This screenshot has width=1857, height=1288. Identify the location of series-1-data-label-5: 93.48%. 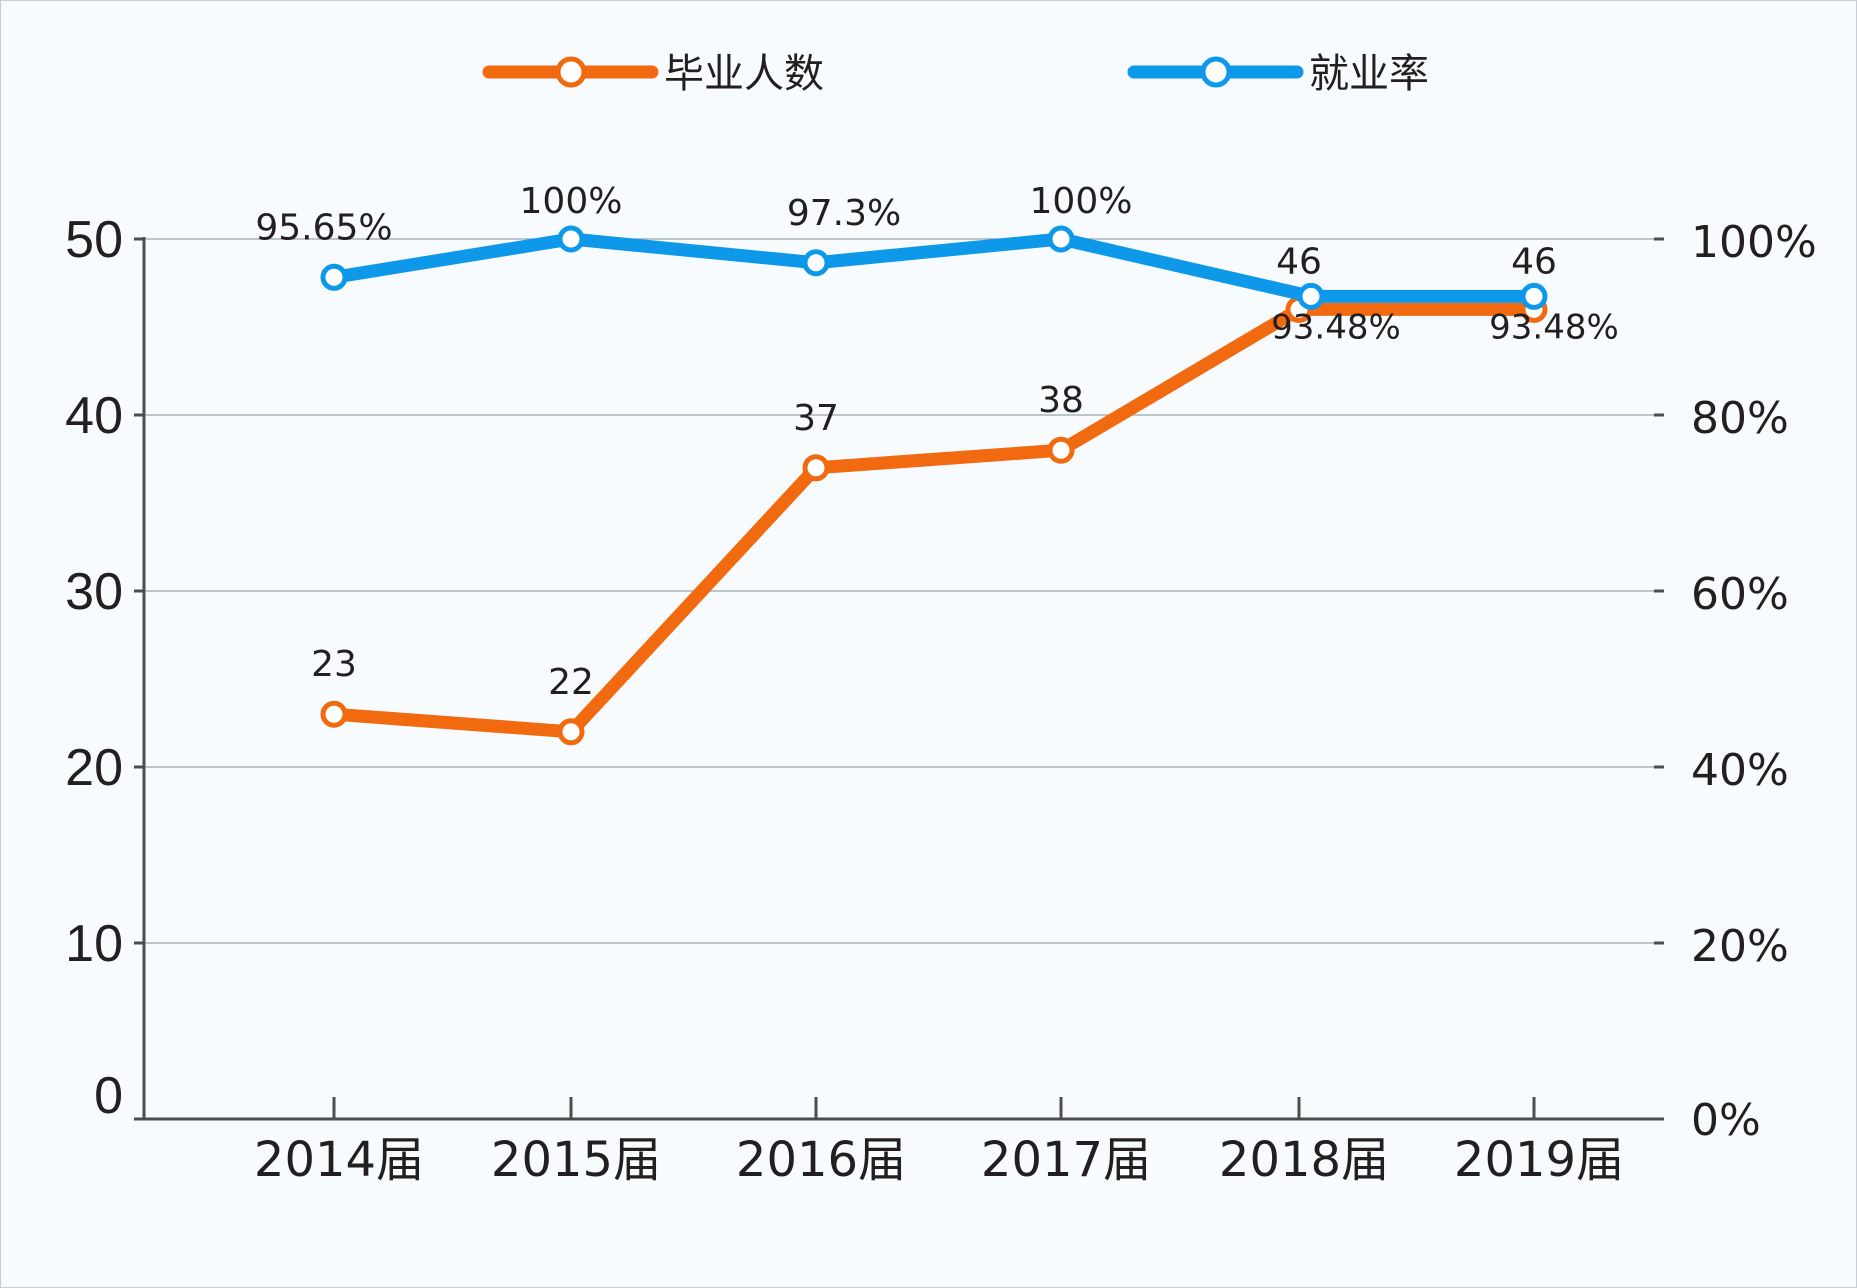
(1554, 327).